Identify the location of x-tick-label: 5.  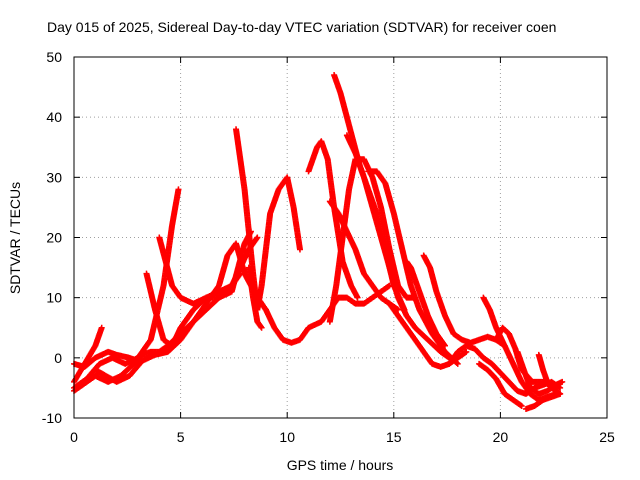
(181, 437).